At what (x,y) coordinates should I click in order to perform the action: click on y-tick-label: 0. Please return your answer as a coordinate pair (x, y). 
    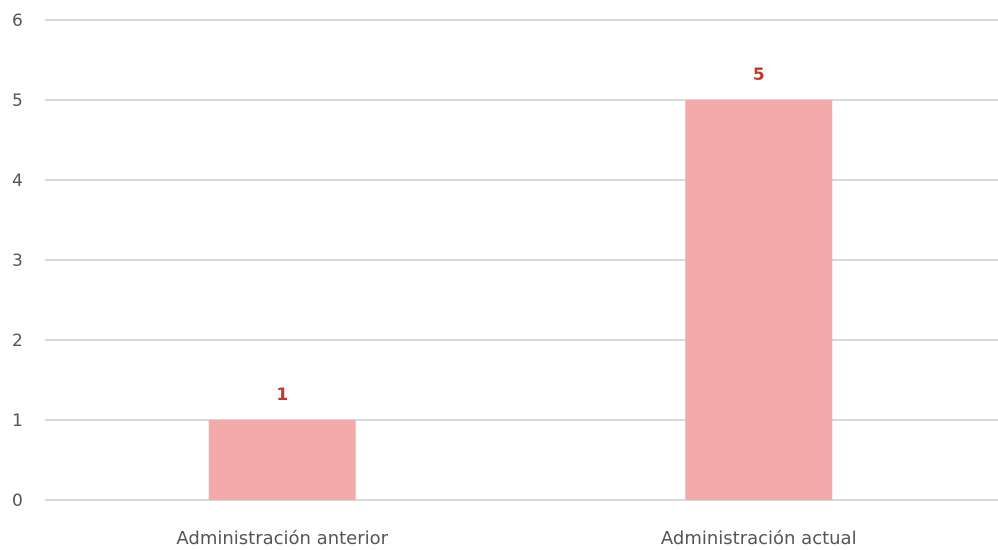
    Looking at the image, I should click on (17, 501).